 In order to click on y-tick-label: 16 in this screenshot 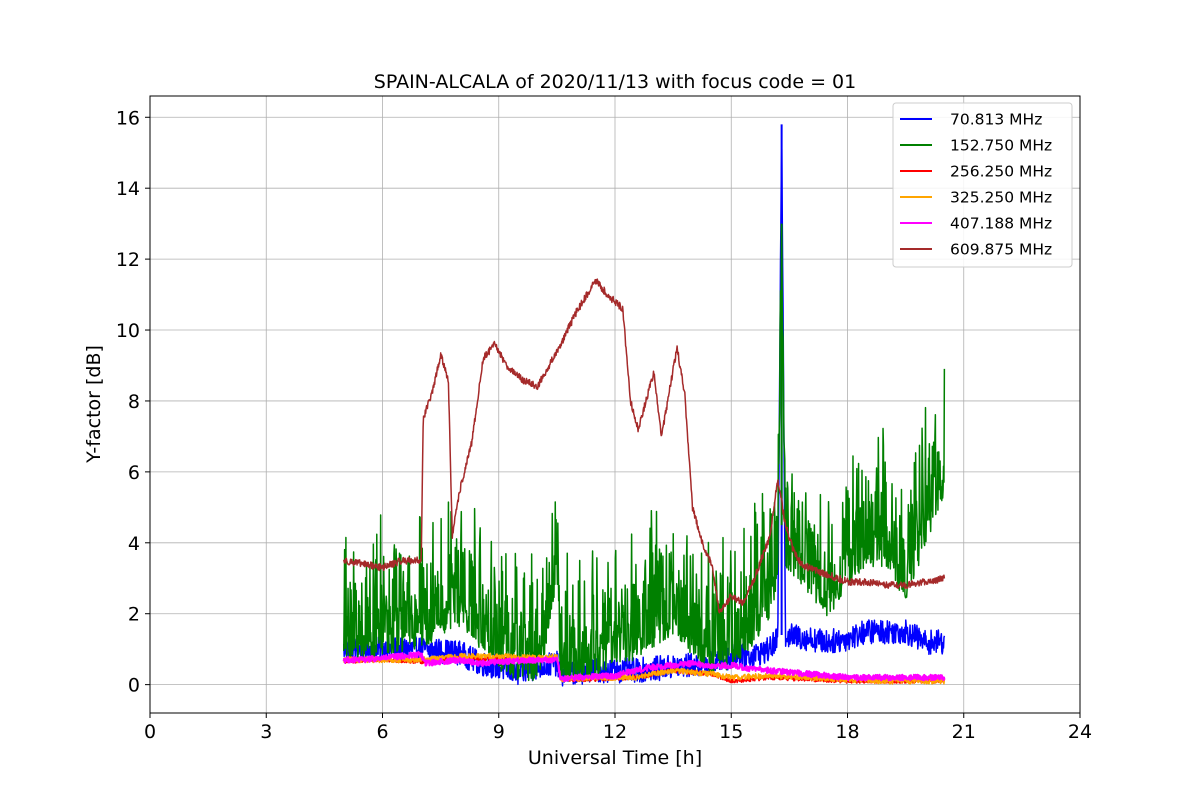, I will do `click(128, 118)`.